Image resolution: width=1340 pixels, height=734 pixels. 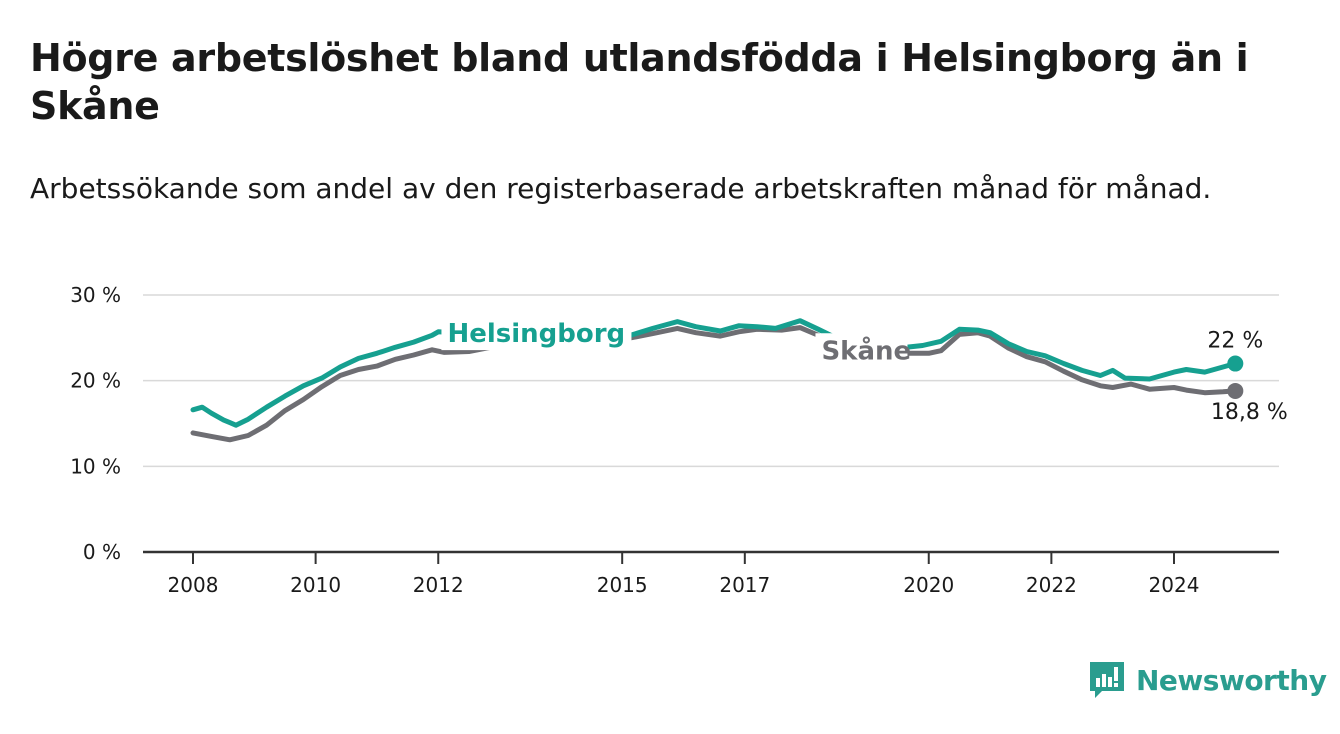 What do you see at coordinates (1174, 585) in the screenshot?
I see `x-tick-label: 2024` at bounding box center [1174, 585].